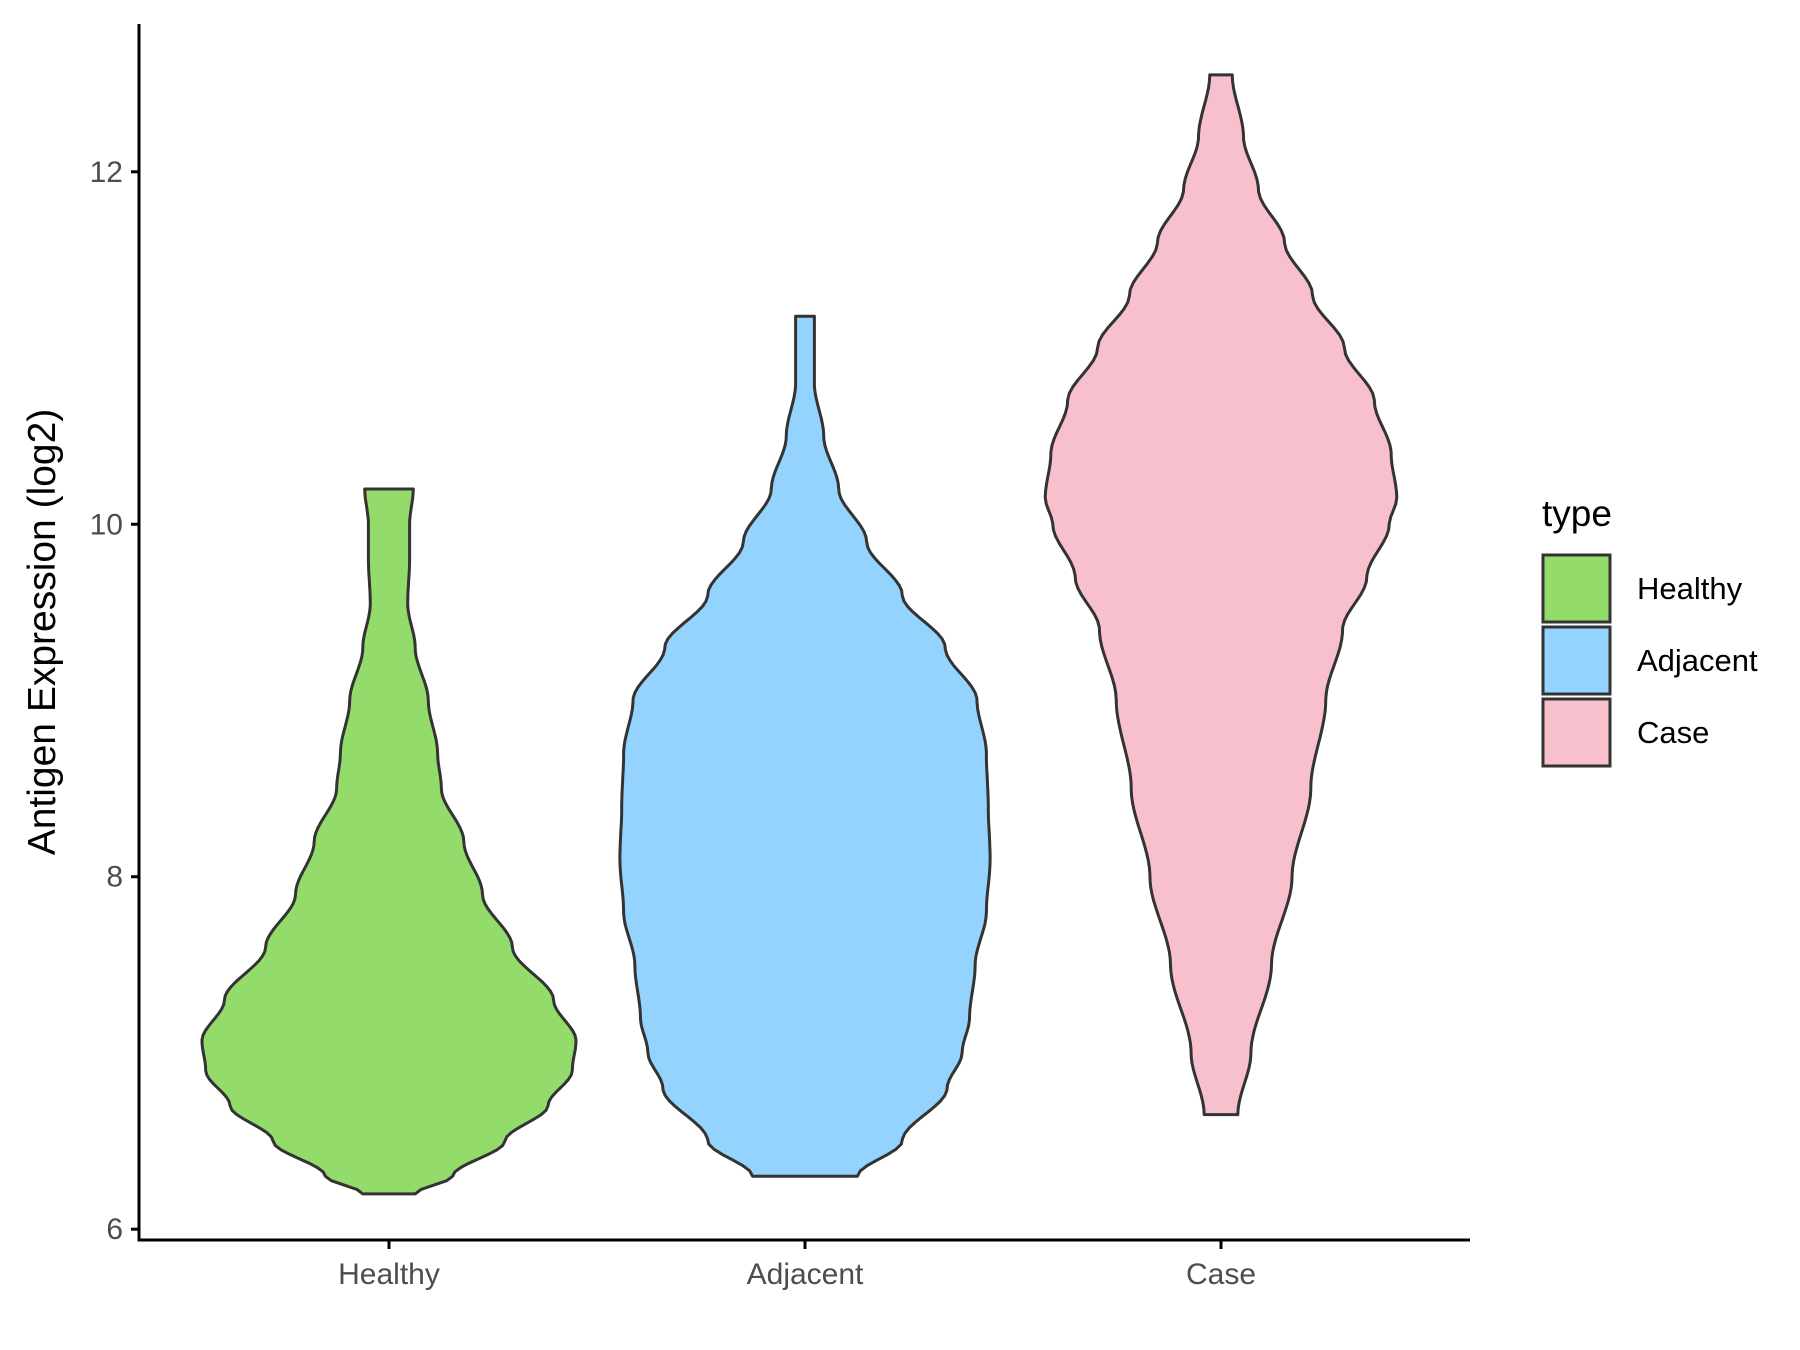 The height and width of the screenshot is (1350, 1800). What do you see at coordinates (106, 172) in the screenshot?
I see `y-tick-label-12: 12` at bounding box center [106, 172].